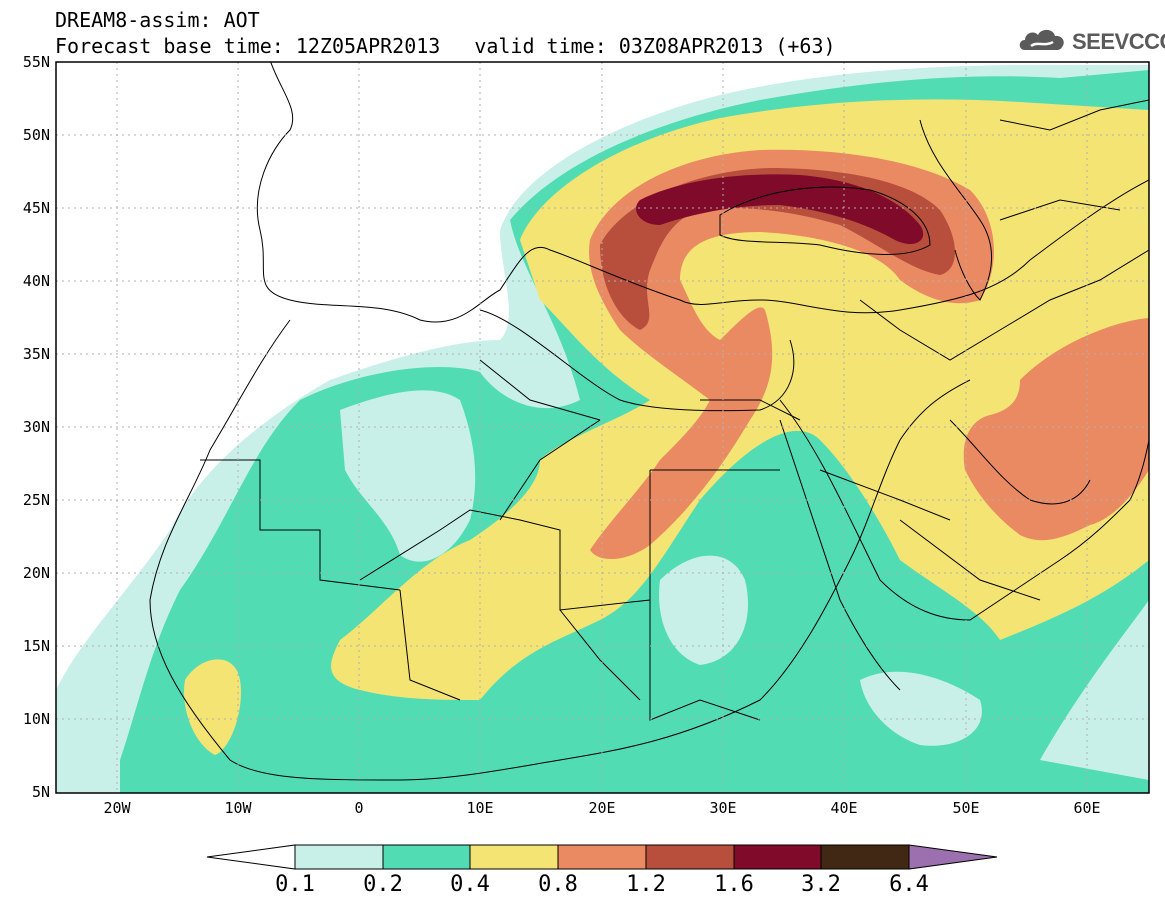 The image size is (1165, 905). Describe the element at coordinates (238, 808) in the screenshot. I see `lon-label: 10W` at that location.